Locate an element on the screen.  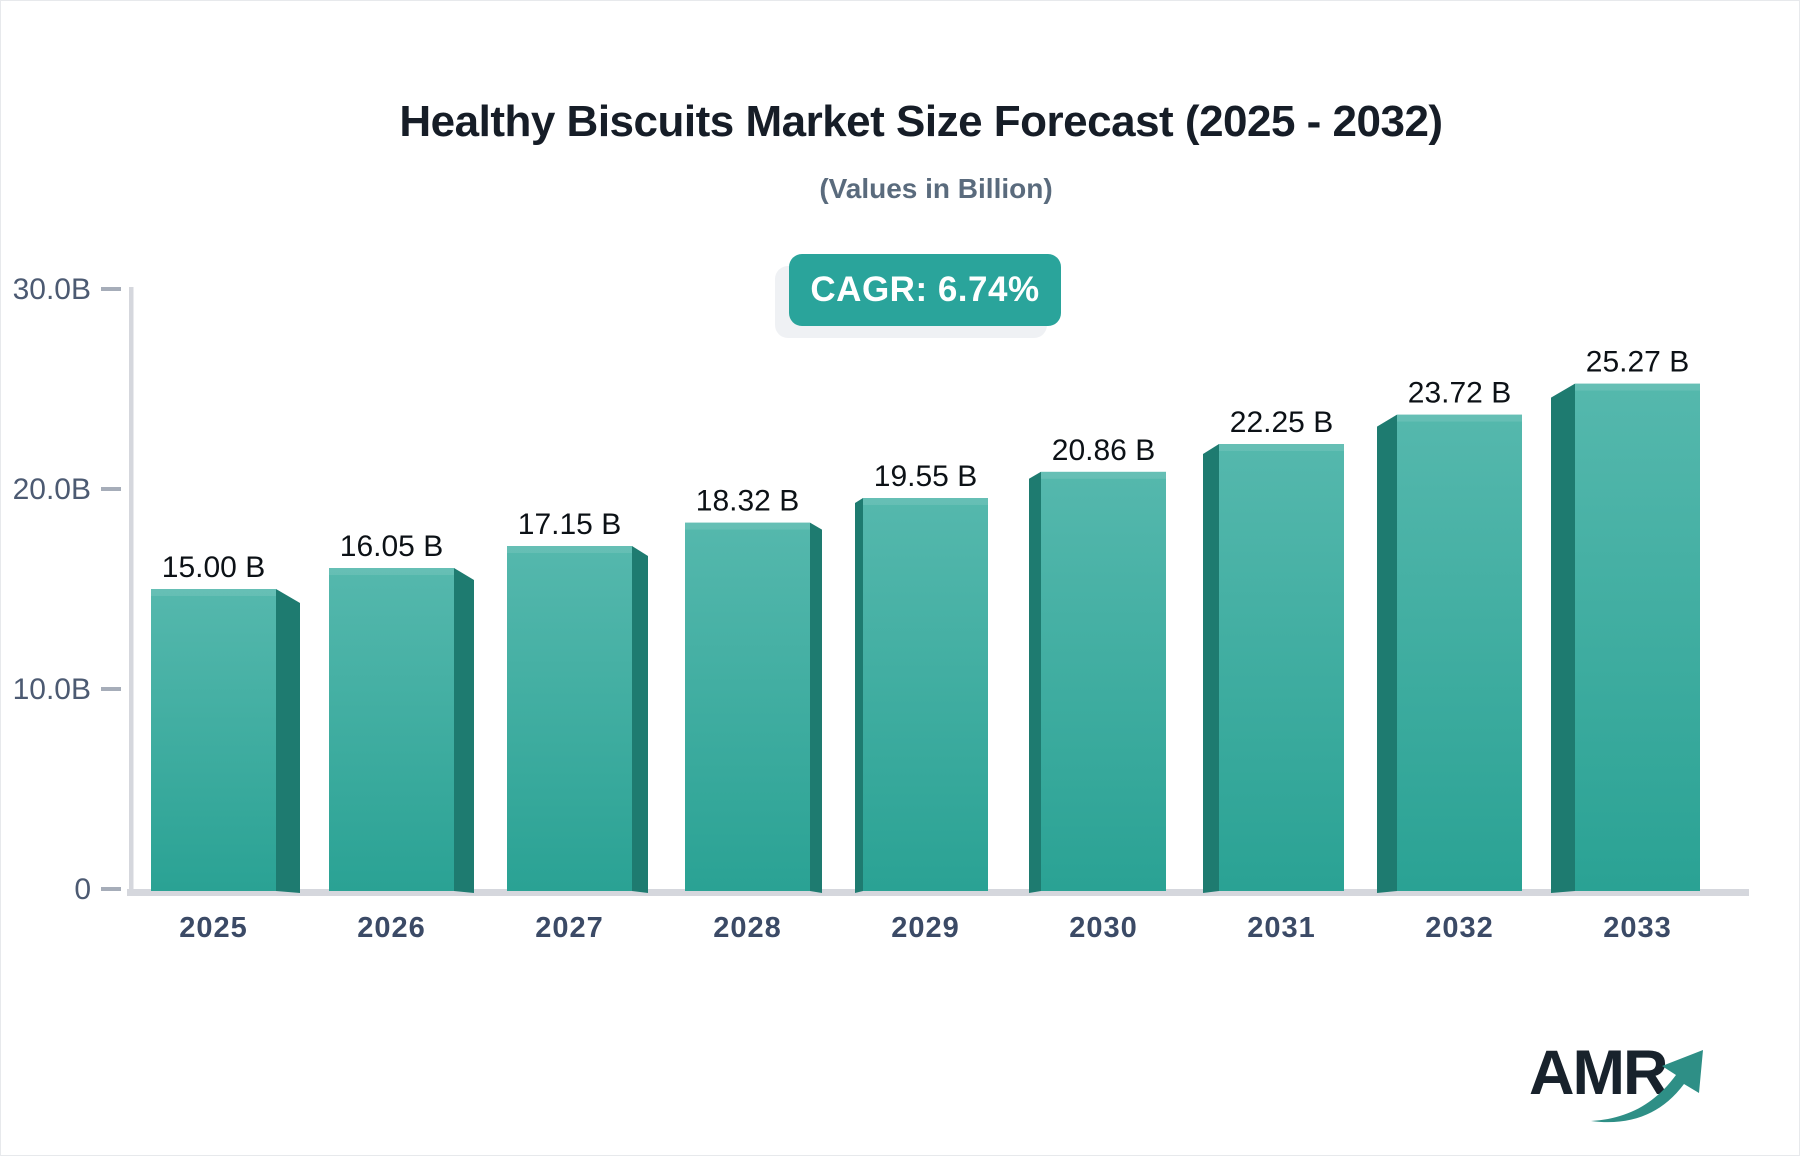
y-axis-line is located at coordinates (131, 590).